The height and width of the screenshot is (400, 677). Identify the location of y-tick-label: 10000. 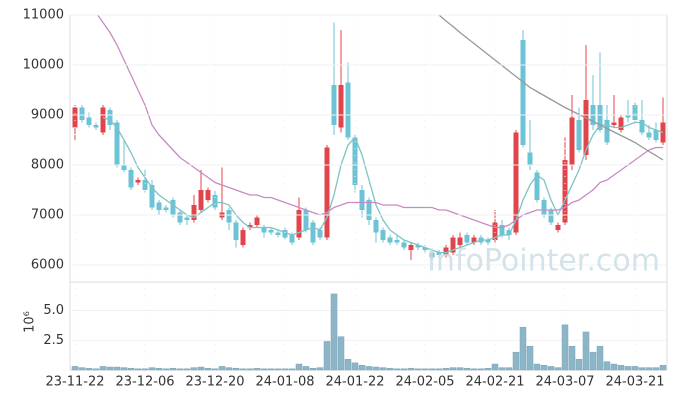
(43, 65).